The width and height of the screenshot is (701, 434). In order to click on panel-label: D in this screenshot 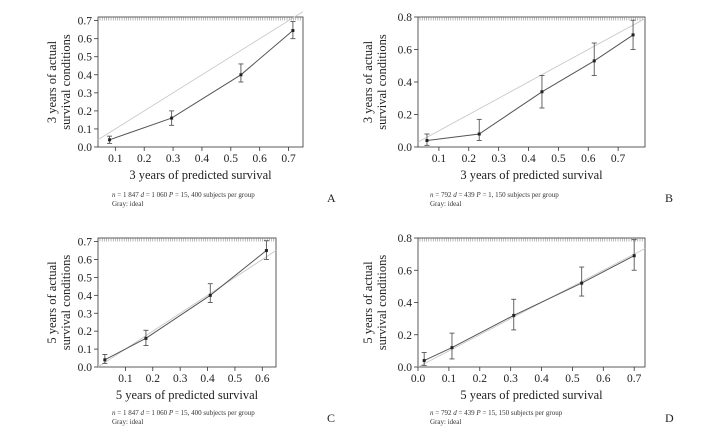, I will do `click(669, 418)`.